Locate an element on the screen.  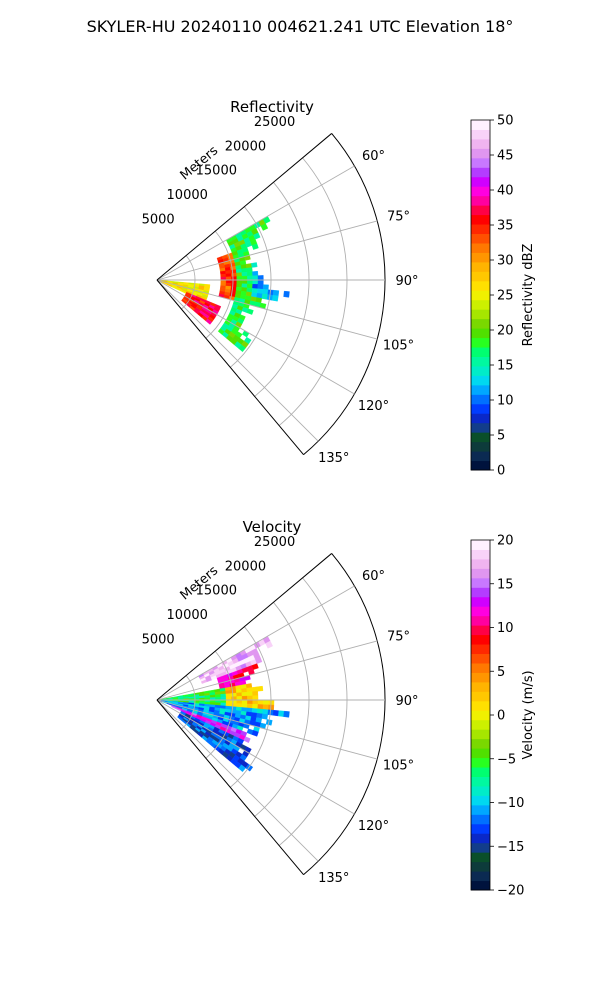
colorbar: −20 −15 −10 −5 0 5 10 15 20 Velocity (m/s) is located at coordinates (503, 716).